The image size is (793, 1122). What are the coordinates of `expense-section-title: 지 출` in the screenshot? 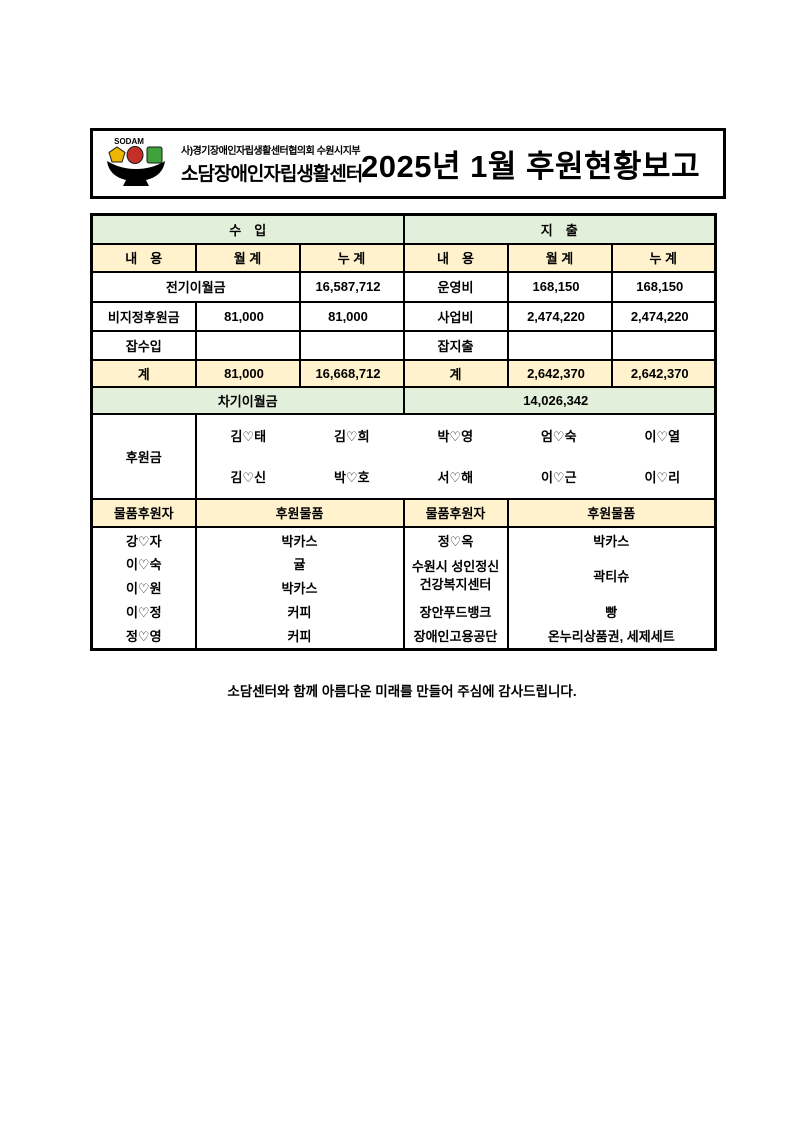 It's located at (559, 229).